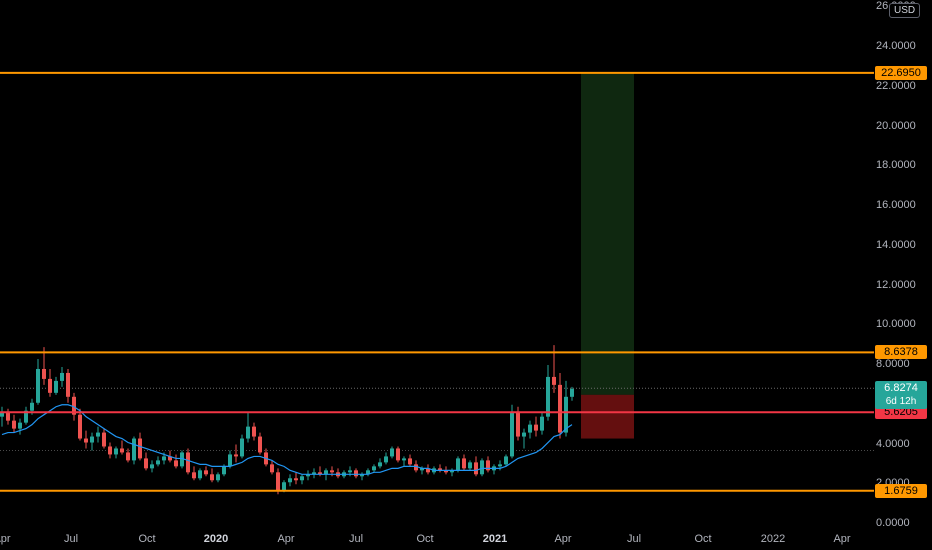 Image resolution: width=932 pixels, height=550 pixels. I want to click on price-tick-label: 16.0000, so click(896, 205).